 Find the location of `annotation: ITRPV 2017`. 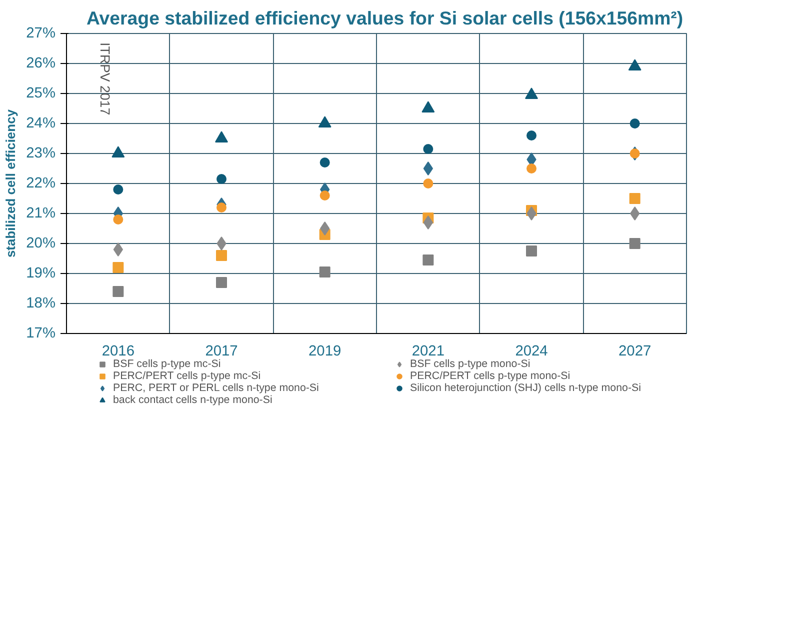

annotation: ITRPV 2017 is located at coordinates (105, 79).